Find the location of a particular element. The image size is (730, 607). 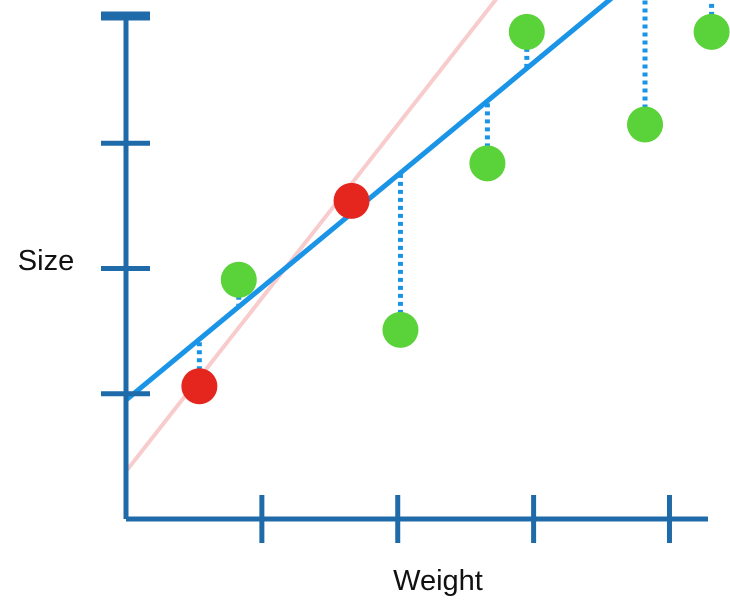

x-axis-title: Weight is located at coordinates (438, 581).